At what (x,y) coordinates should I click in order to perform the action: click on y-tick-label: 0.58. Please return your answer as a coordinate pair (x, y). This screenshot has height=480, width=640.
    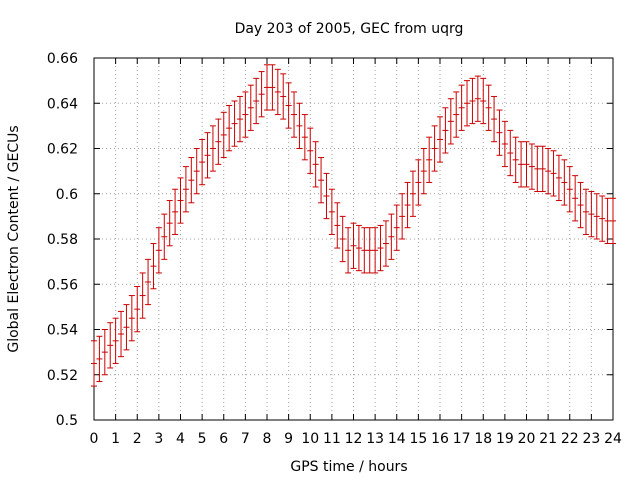
    Looking at the image, I should click on (62, 240).